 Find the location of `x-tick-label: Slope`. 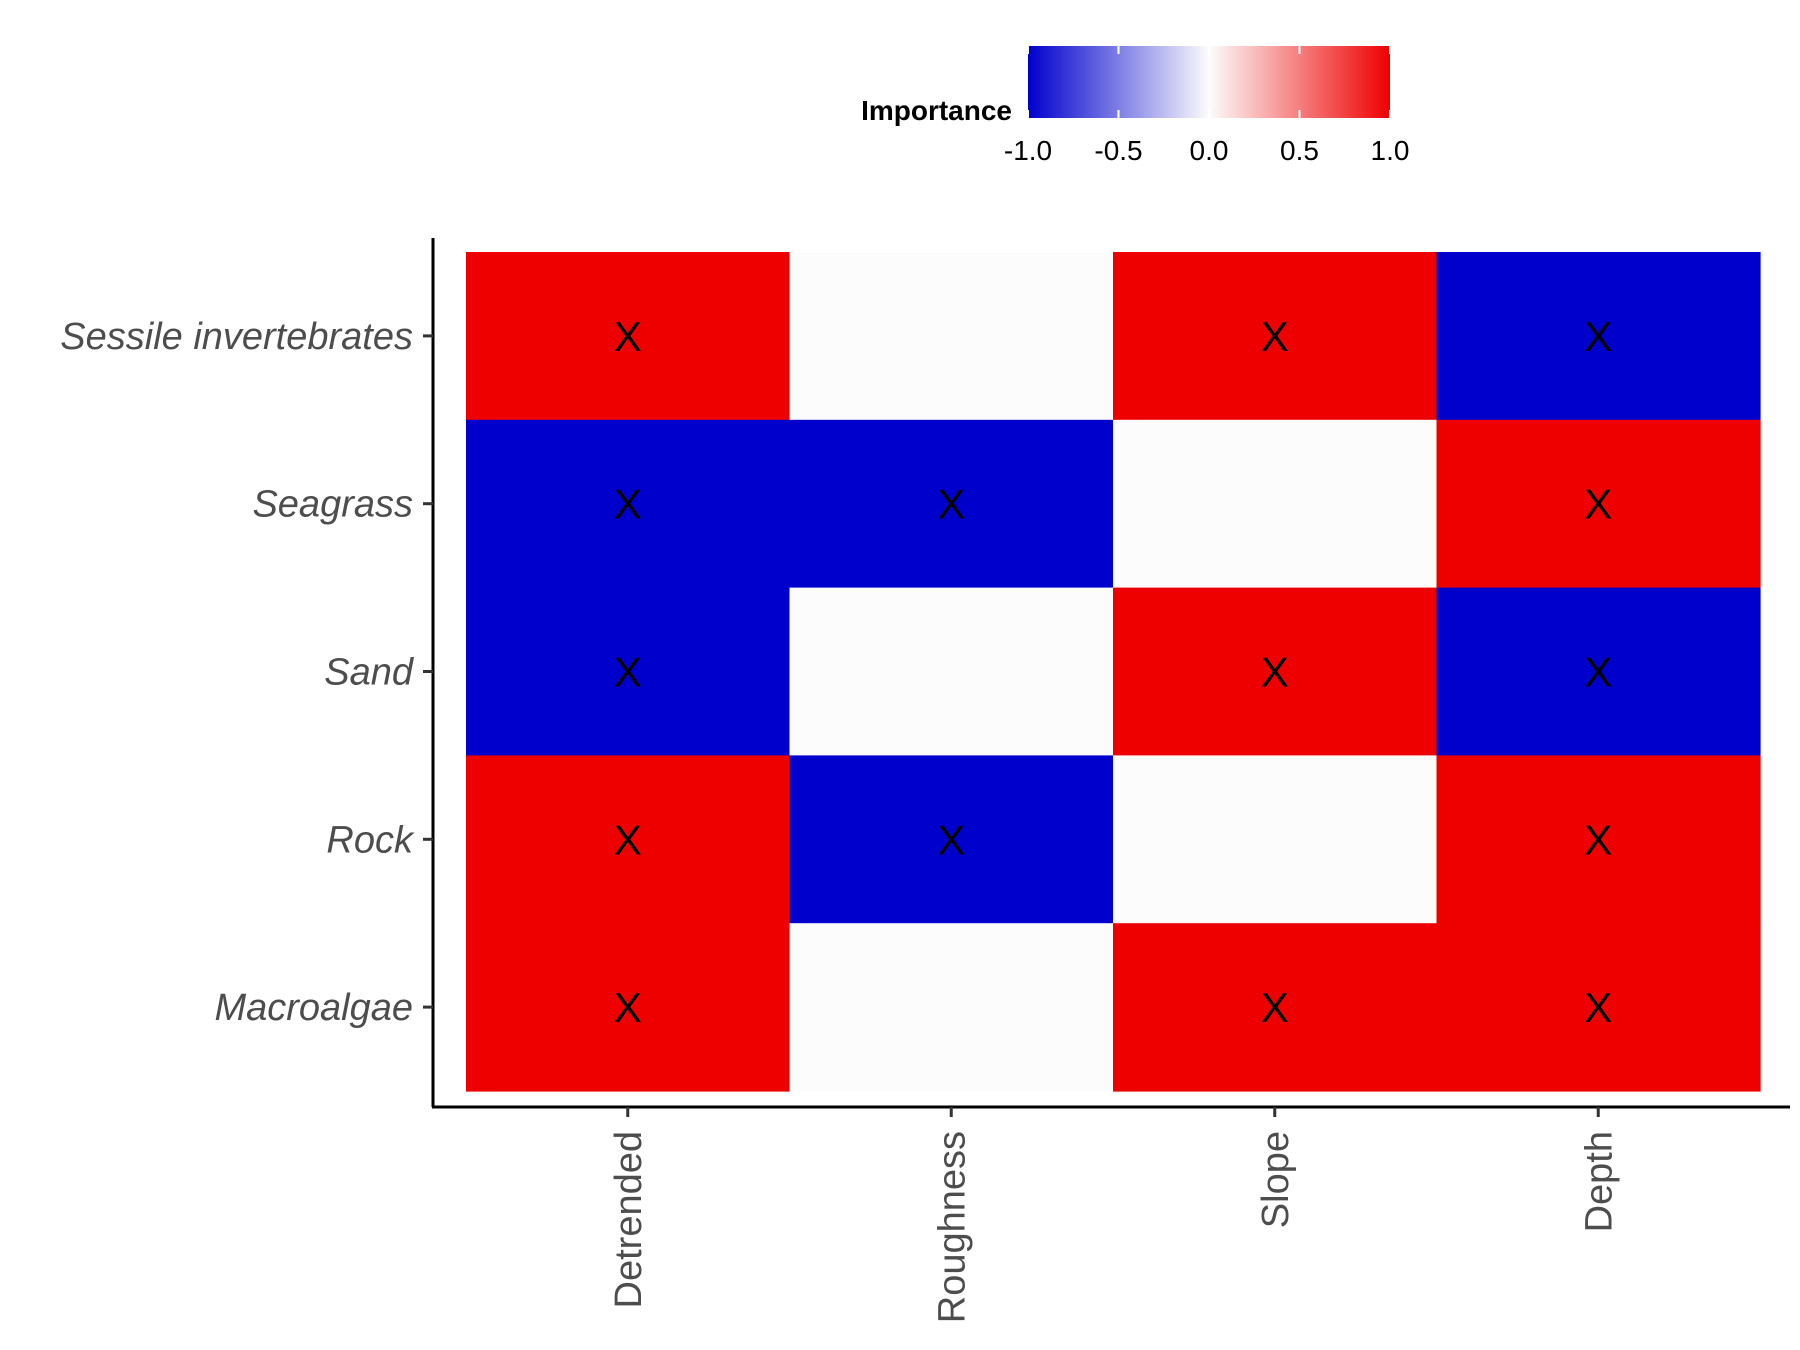

x-tick-label: Slope is located at coordinates (1276, 1179).